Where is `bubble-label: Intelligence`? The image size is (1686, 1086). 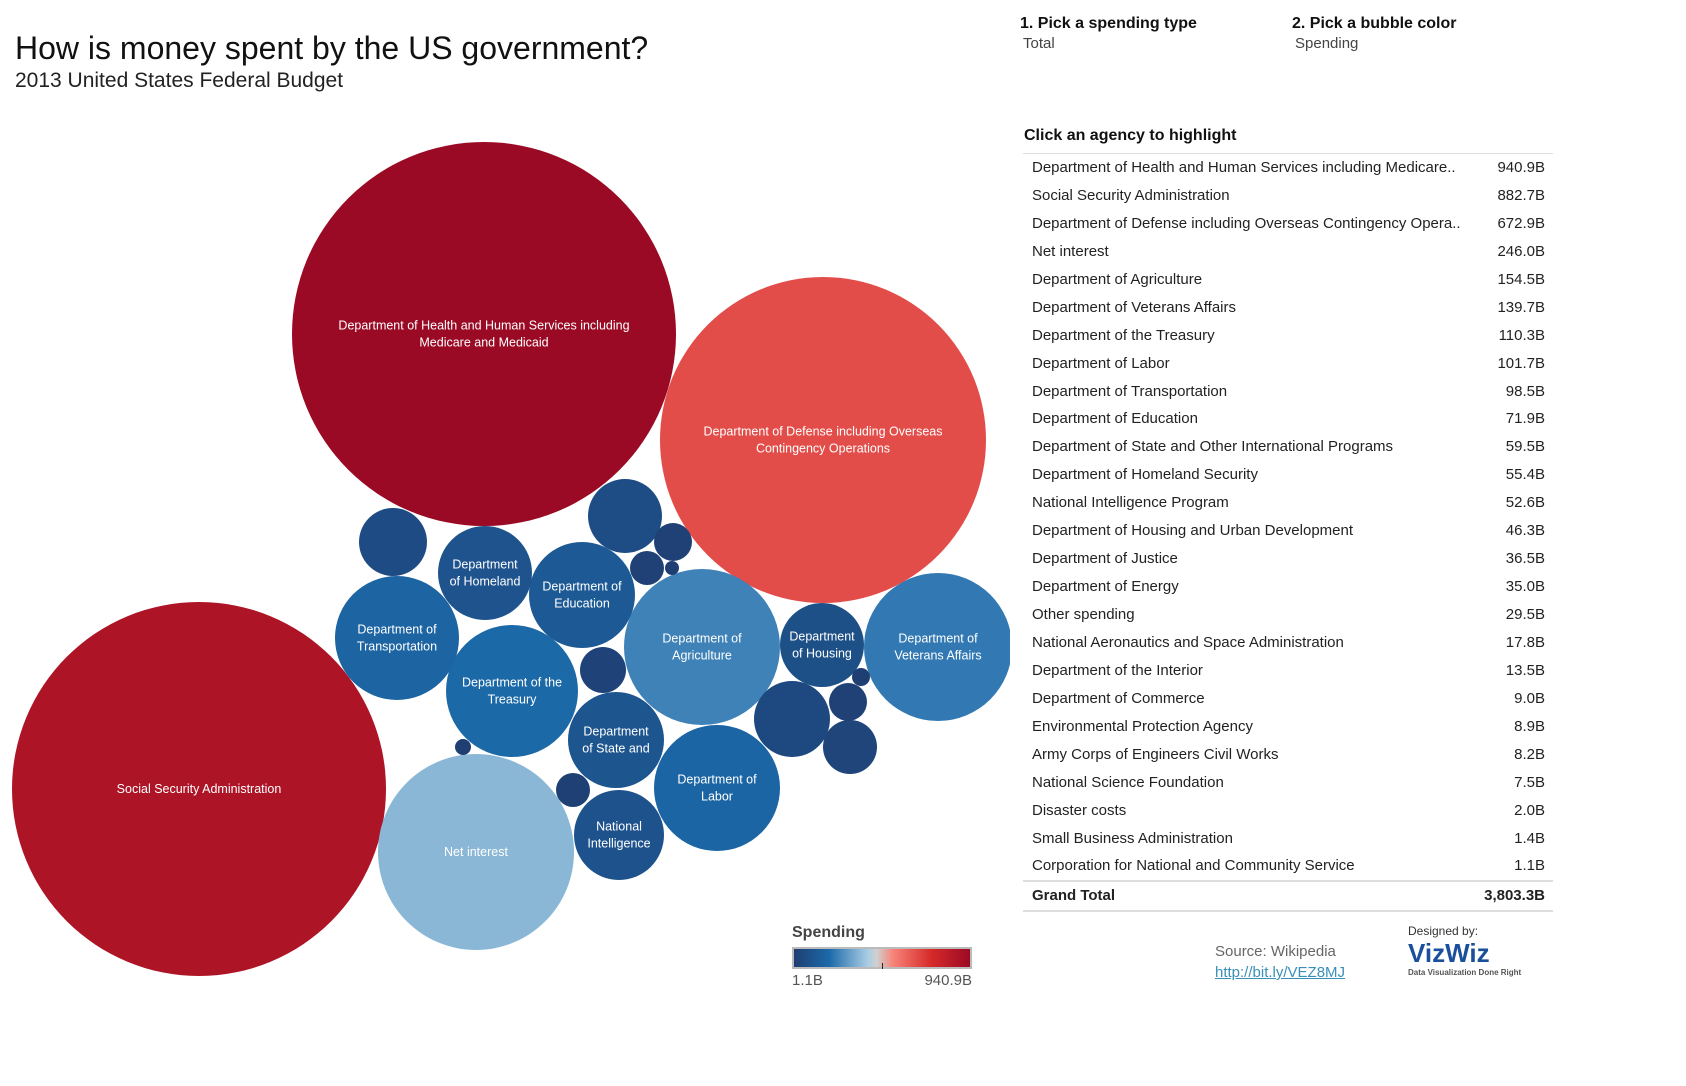
bubble-label: Intelligence is located at coordinates (618, 844).